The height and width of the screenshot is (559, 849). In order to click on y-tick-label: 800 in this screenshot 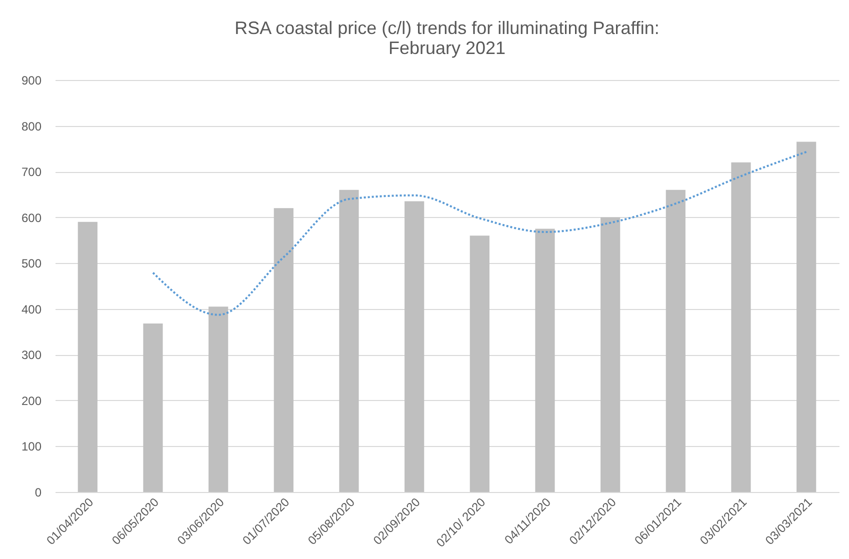, I will do `click(31, 126)`.